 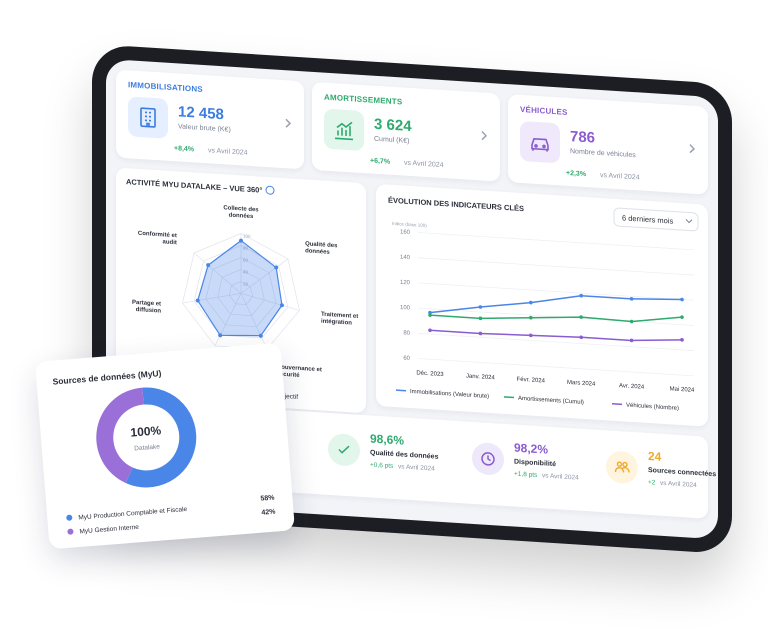 I want to click on x-tick-label: Févr. 2024, so click(x=531, y=381).